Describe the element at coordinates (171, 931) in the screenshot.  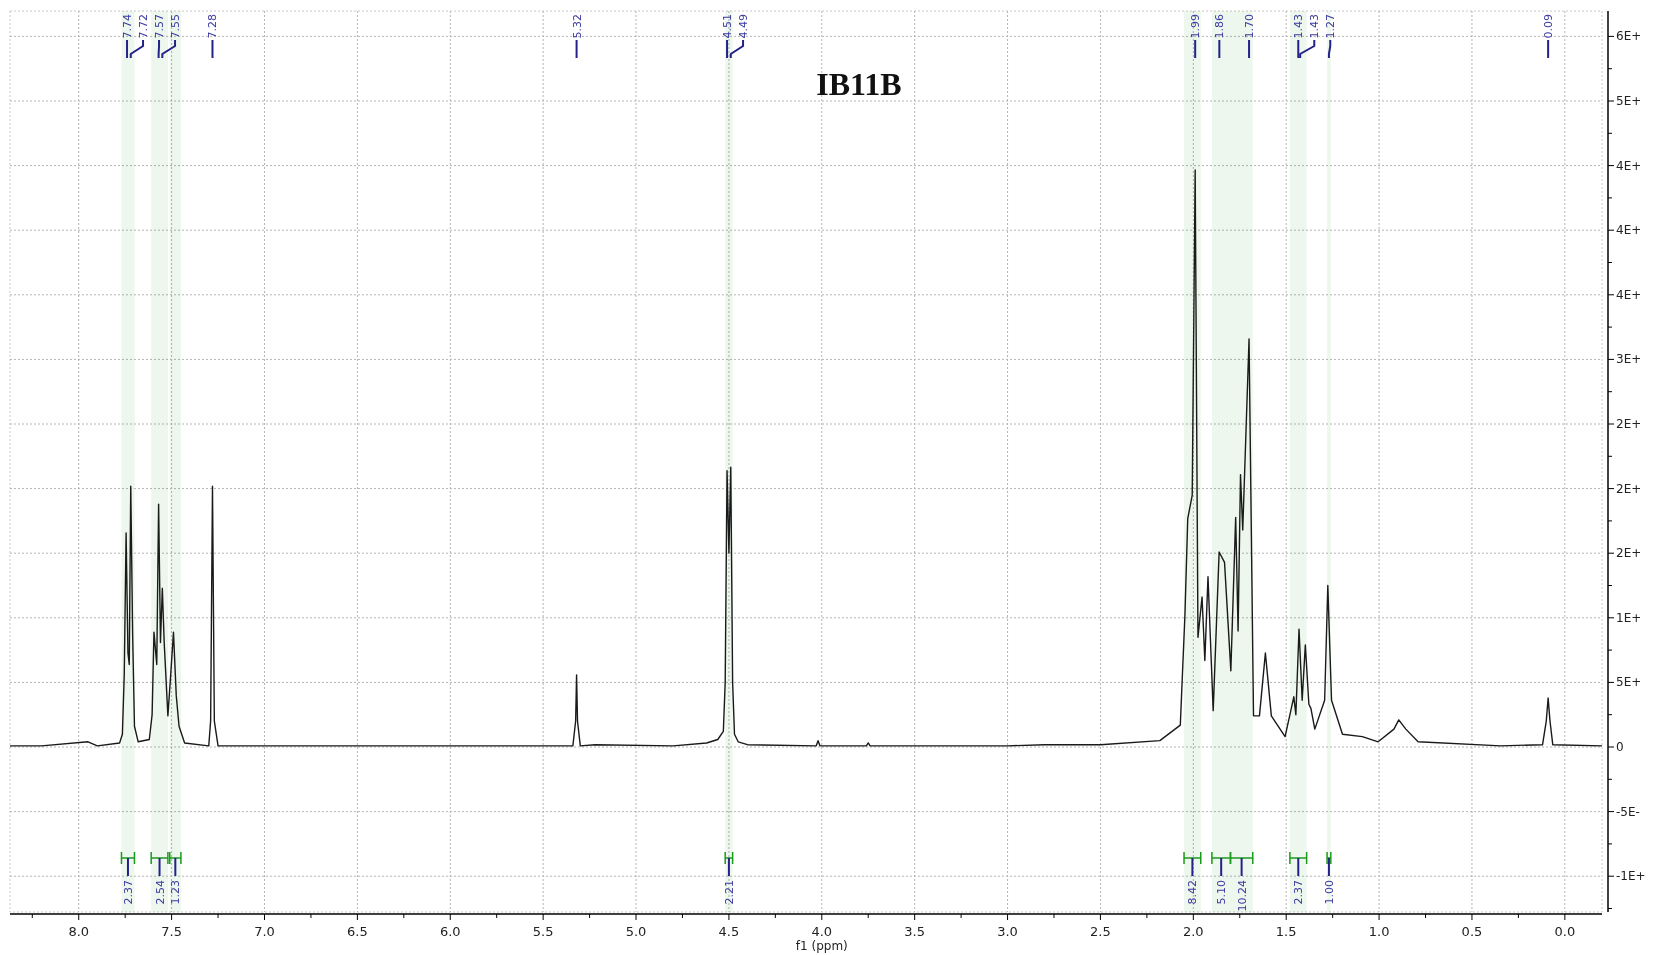
I see `x-tick-label: 7.5` at that location.